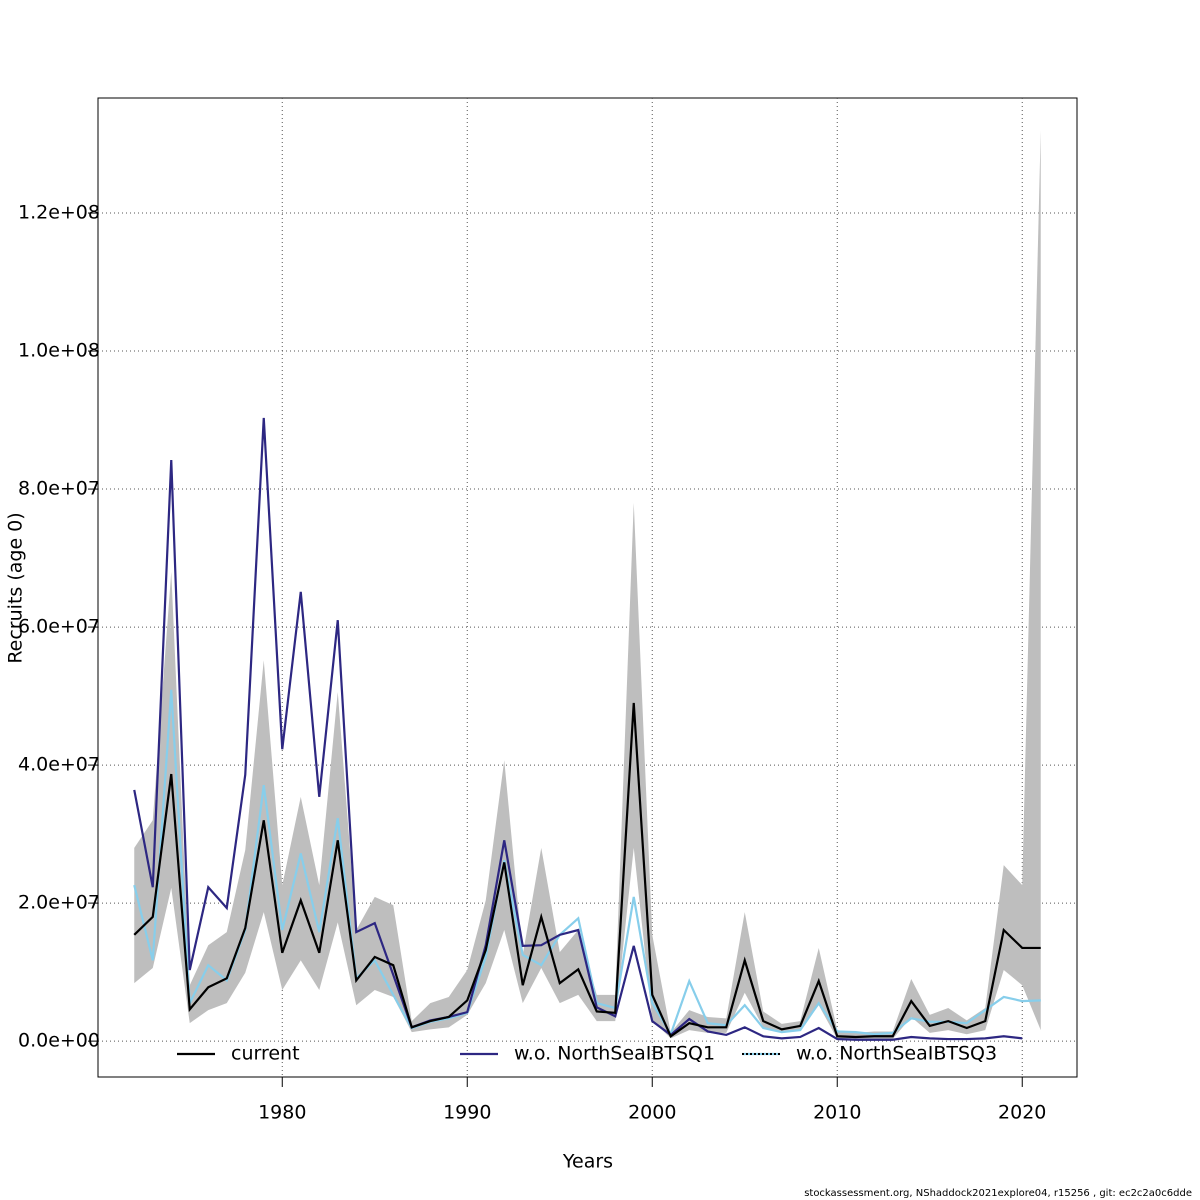  What do you see at coordinates (837, 1113) in the screenshot?
I see `x-tick-label: 2010` at bounding box center [837, 1113].